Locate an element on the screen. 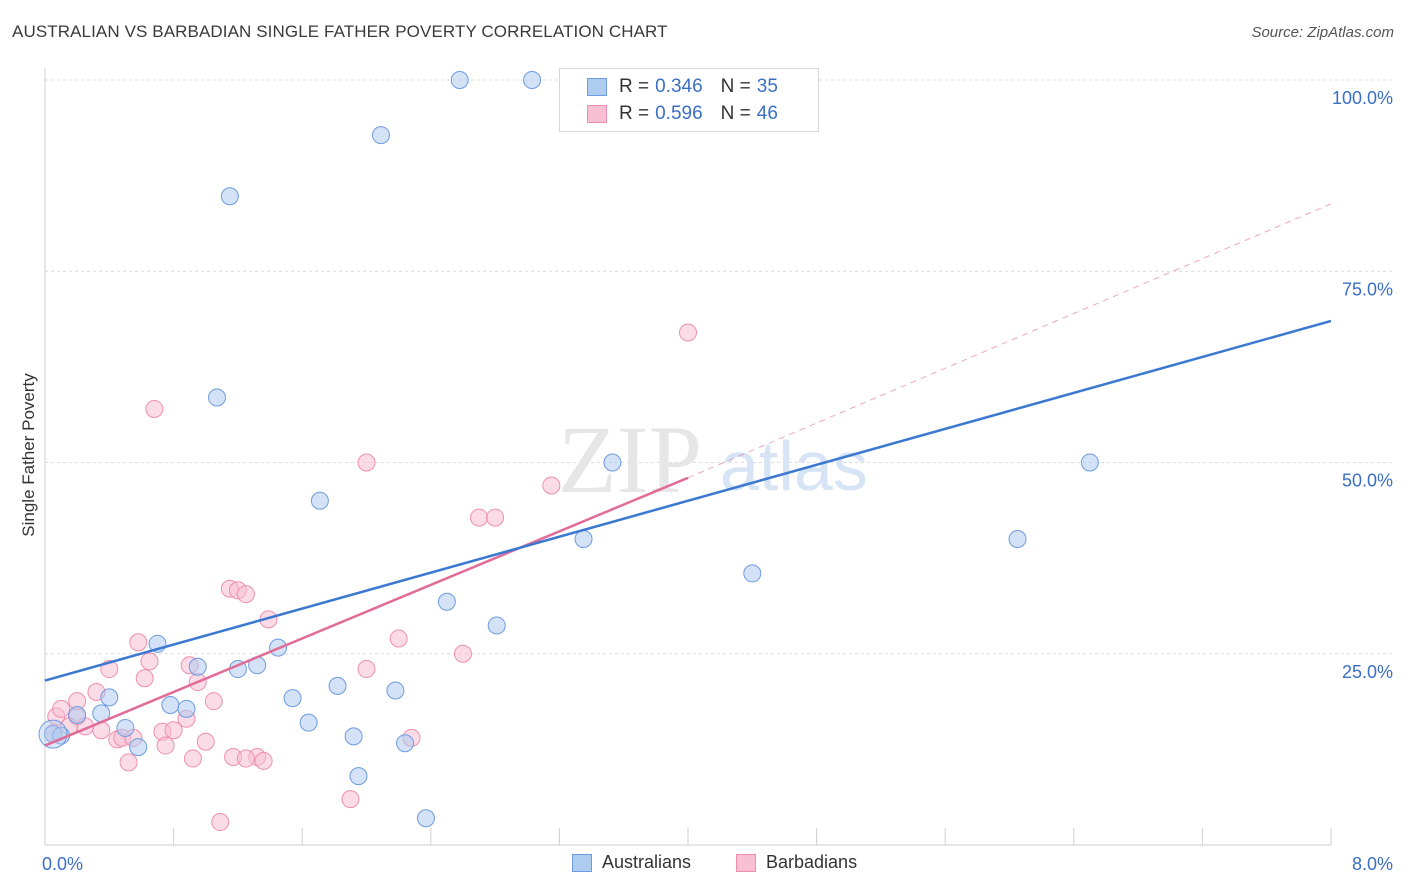 The image size is (1406, 892). bottom-legend-swatch-barbadians is located at coordinates (746, 862).